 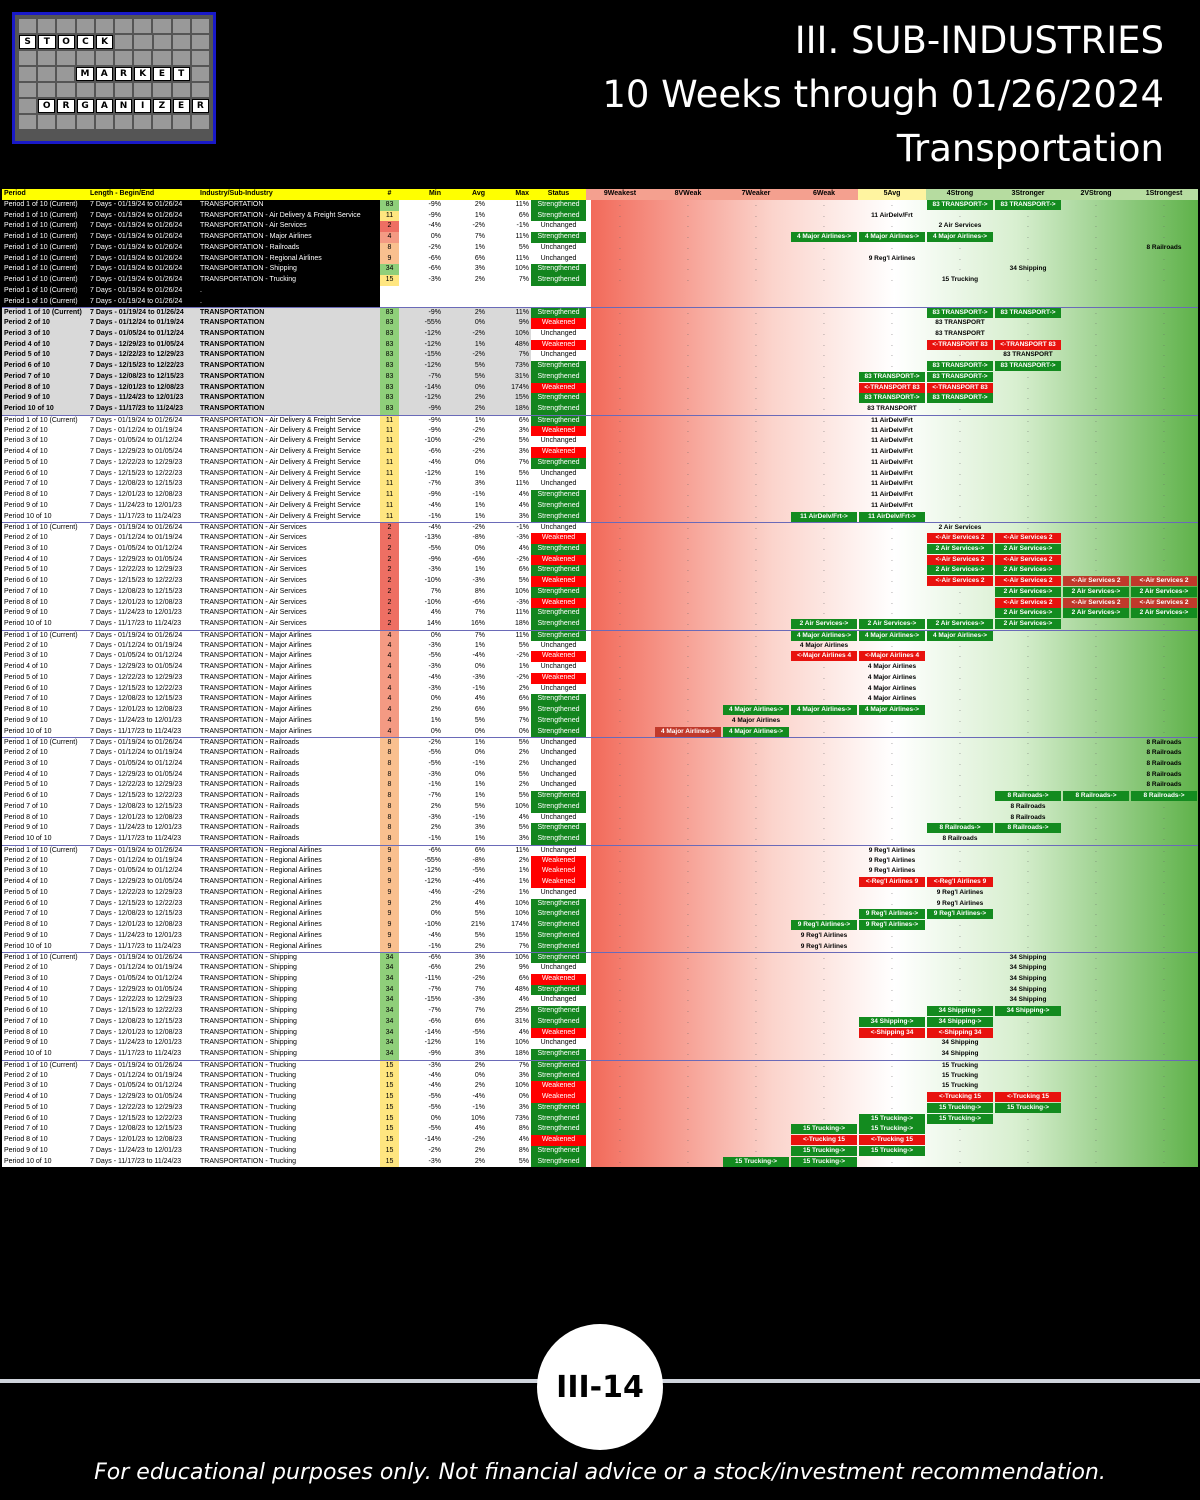 I want to click on column-header: 6Weak, so click(x=824, y=194).